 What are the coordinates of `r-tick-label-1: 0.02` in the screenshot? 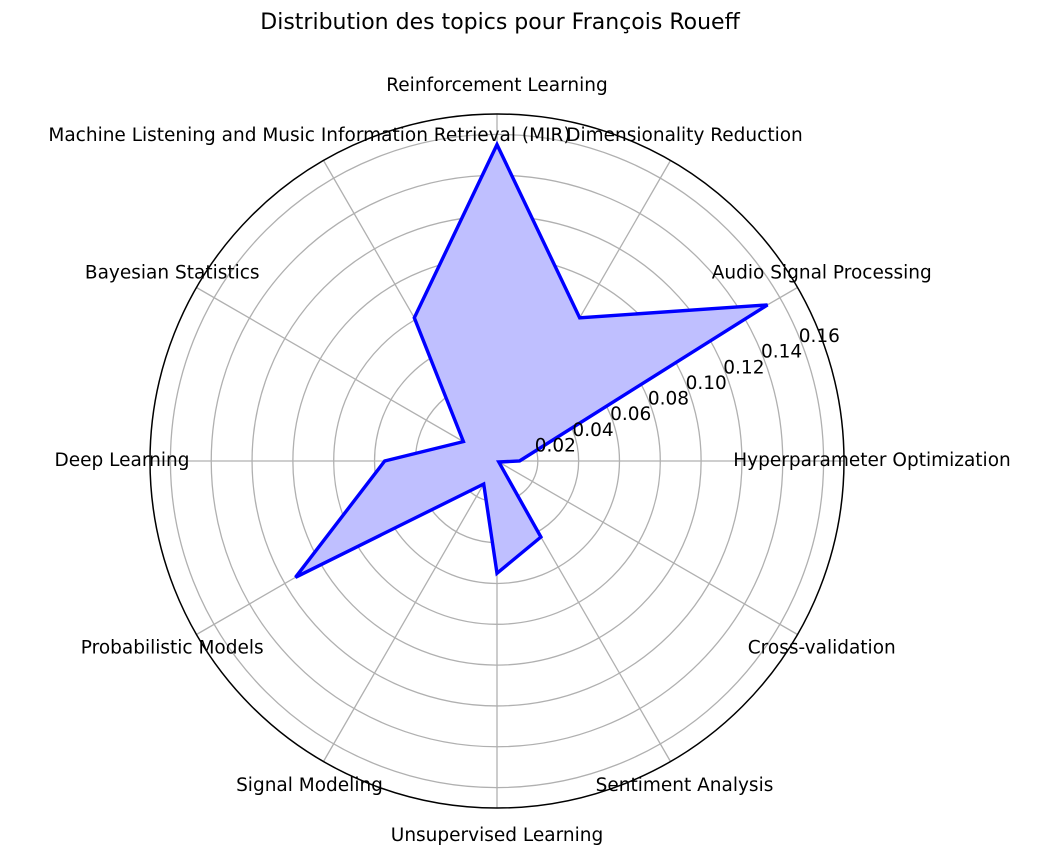 It's located at (555, 445).